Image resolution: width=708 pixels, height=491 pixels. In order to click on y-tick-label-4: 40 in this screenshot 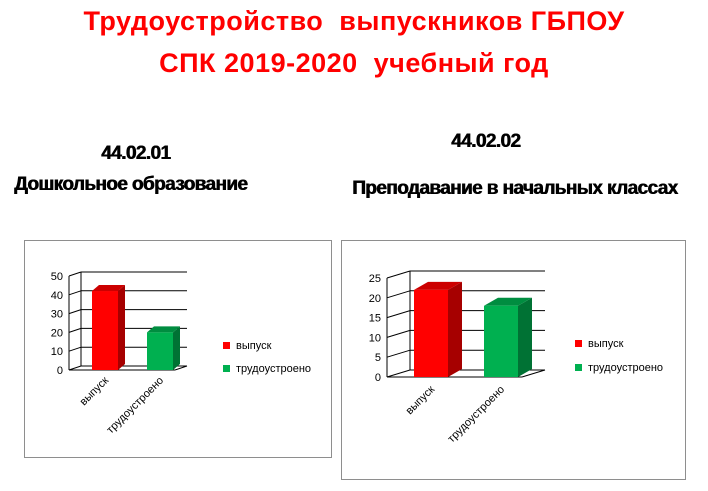, I will do `click(57, 296)`.